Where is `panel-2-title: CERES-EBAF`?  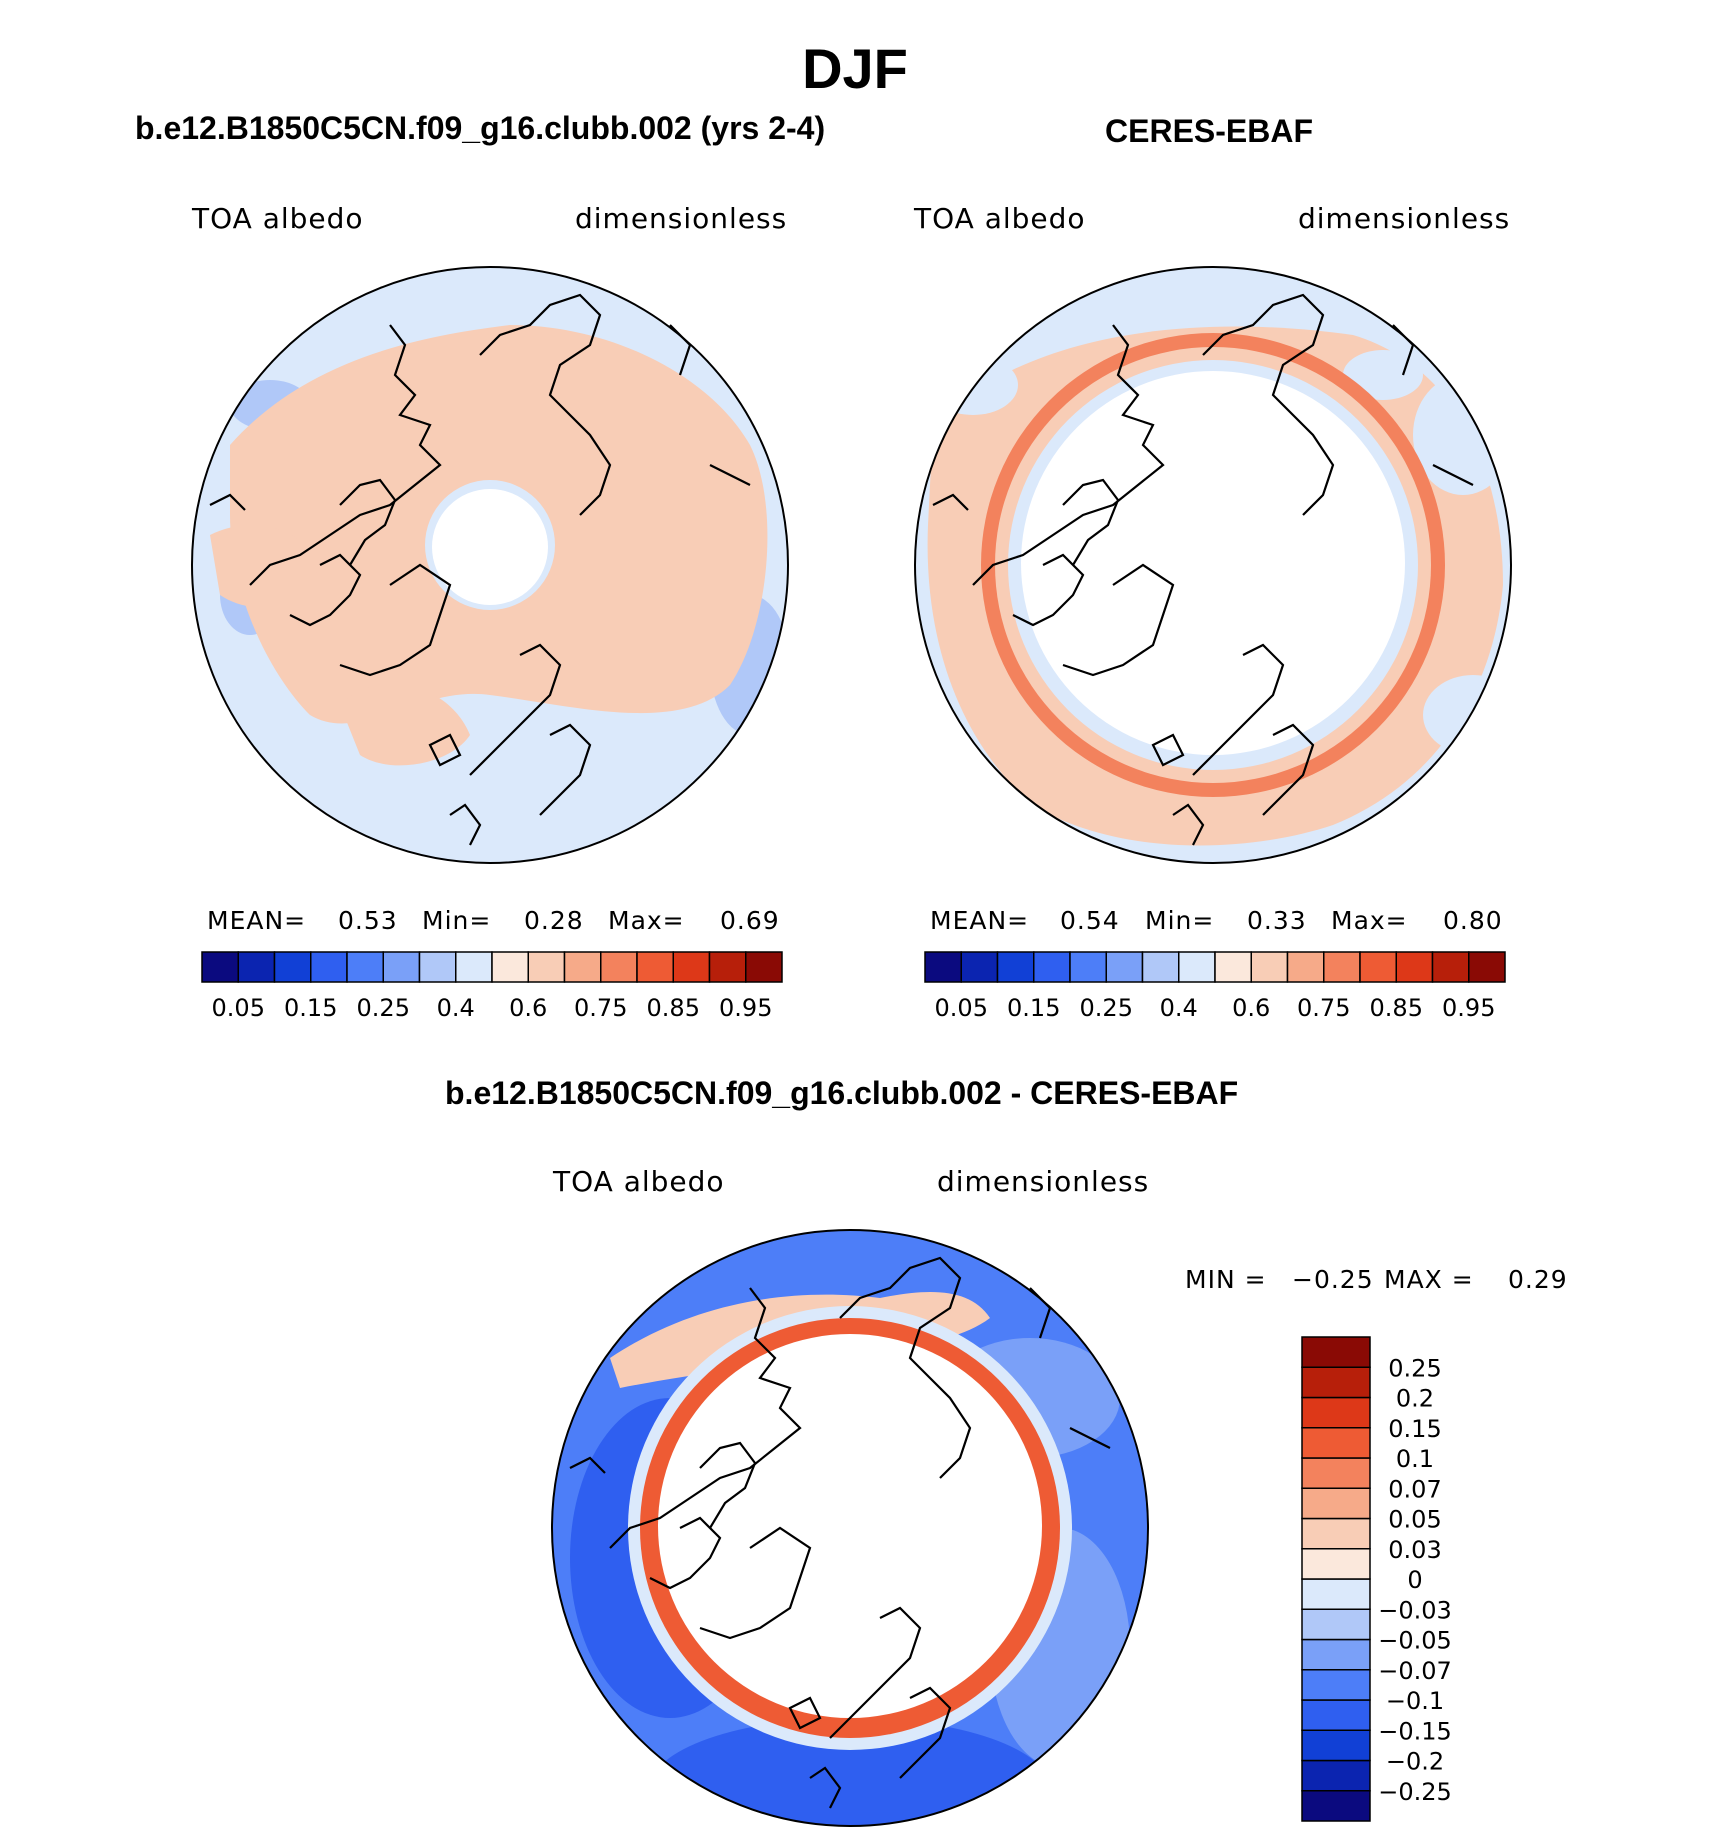
panel-2-title: CERES-EBAF is located at coordinates (1209, 131).